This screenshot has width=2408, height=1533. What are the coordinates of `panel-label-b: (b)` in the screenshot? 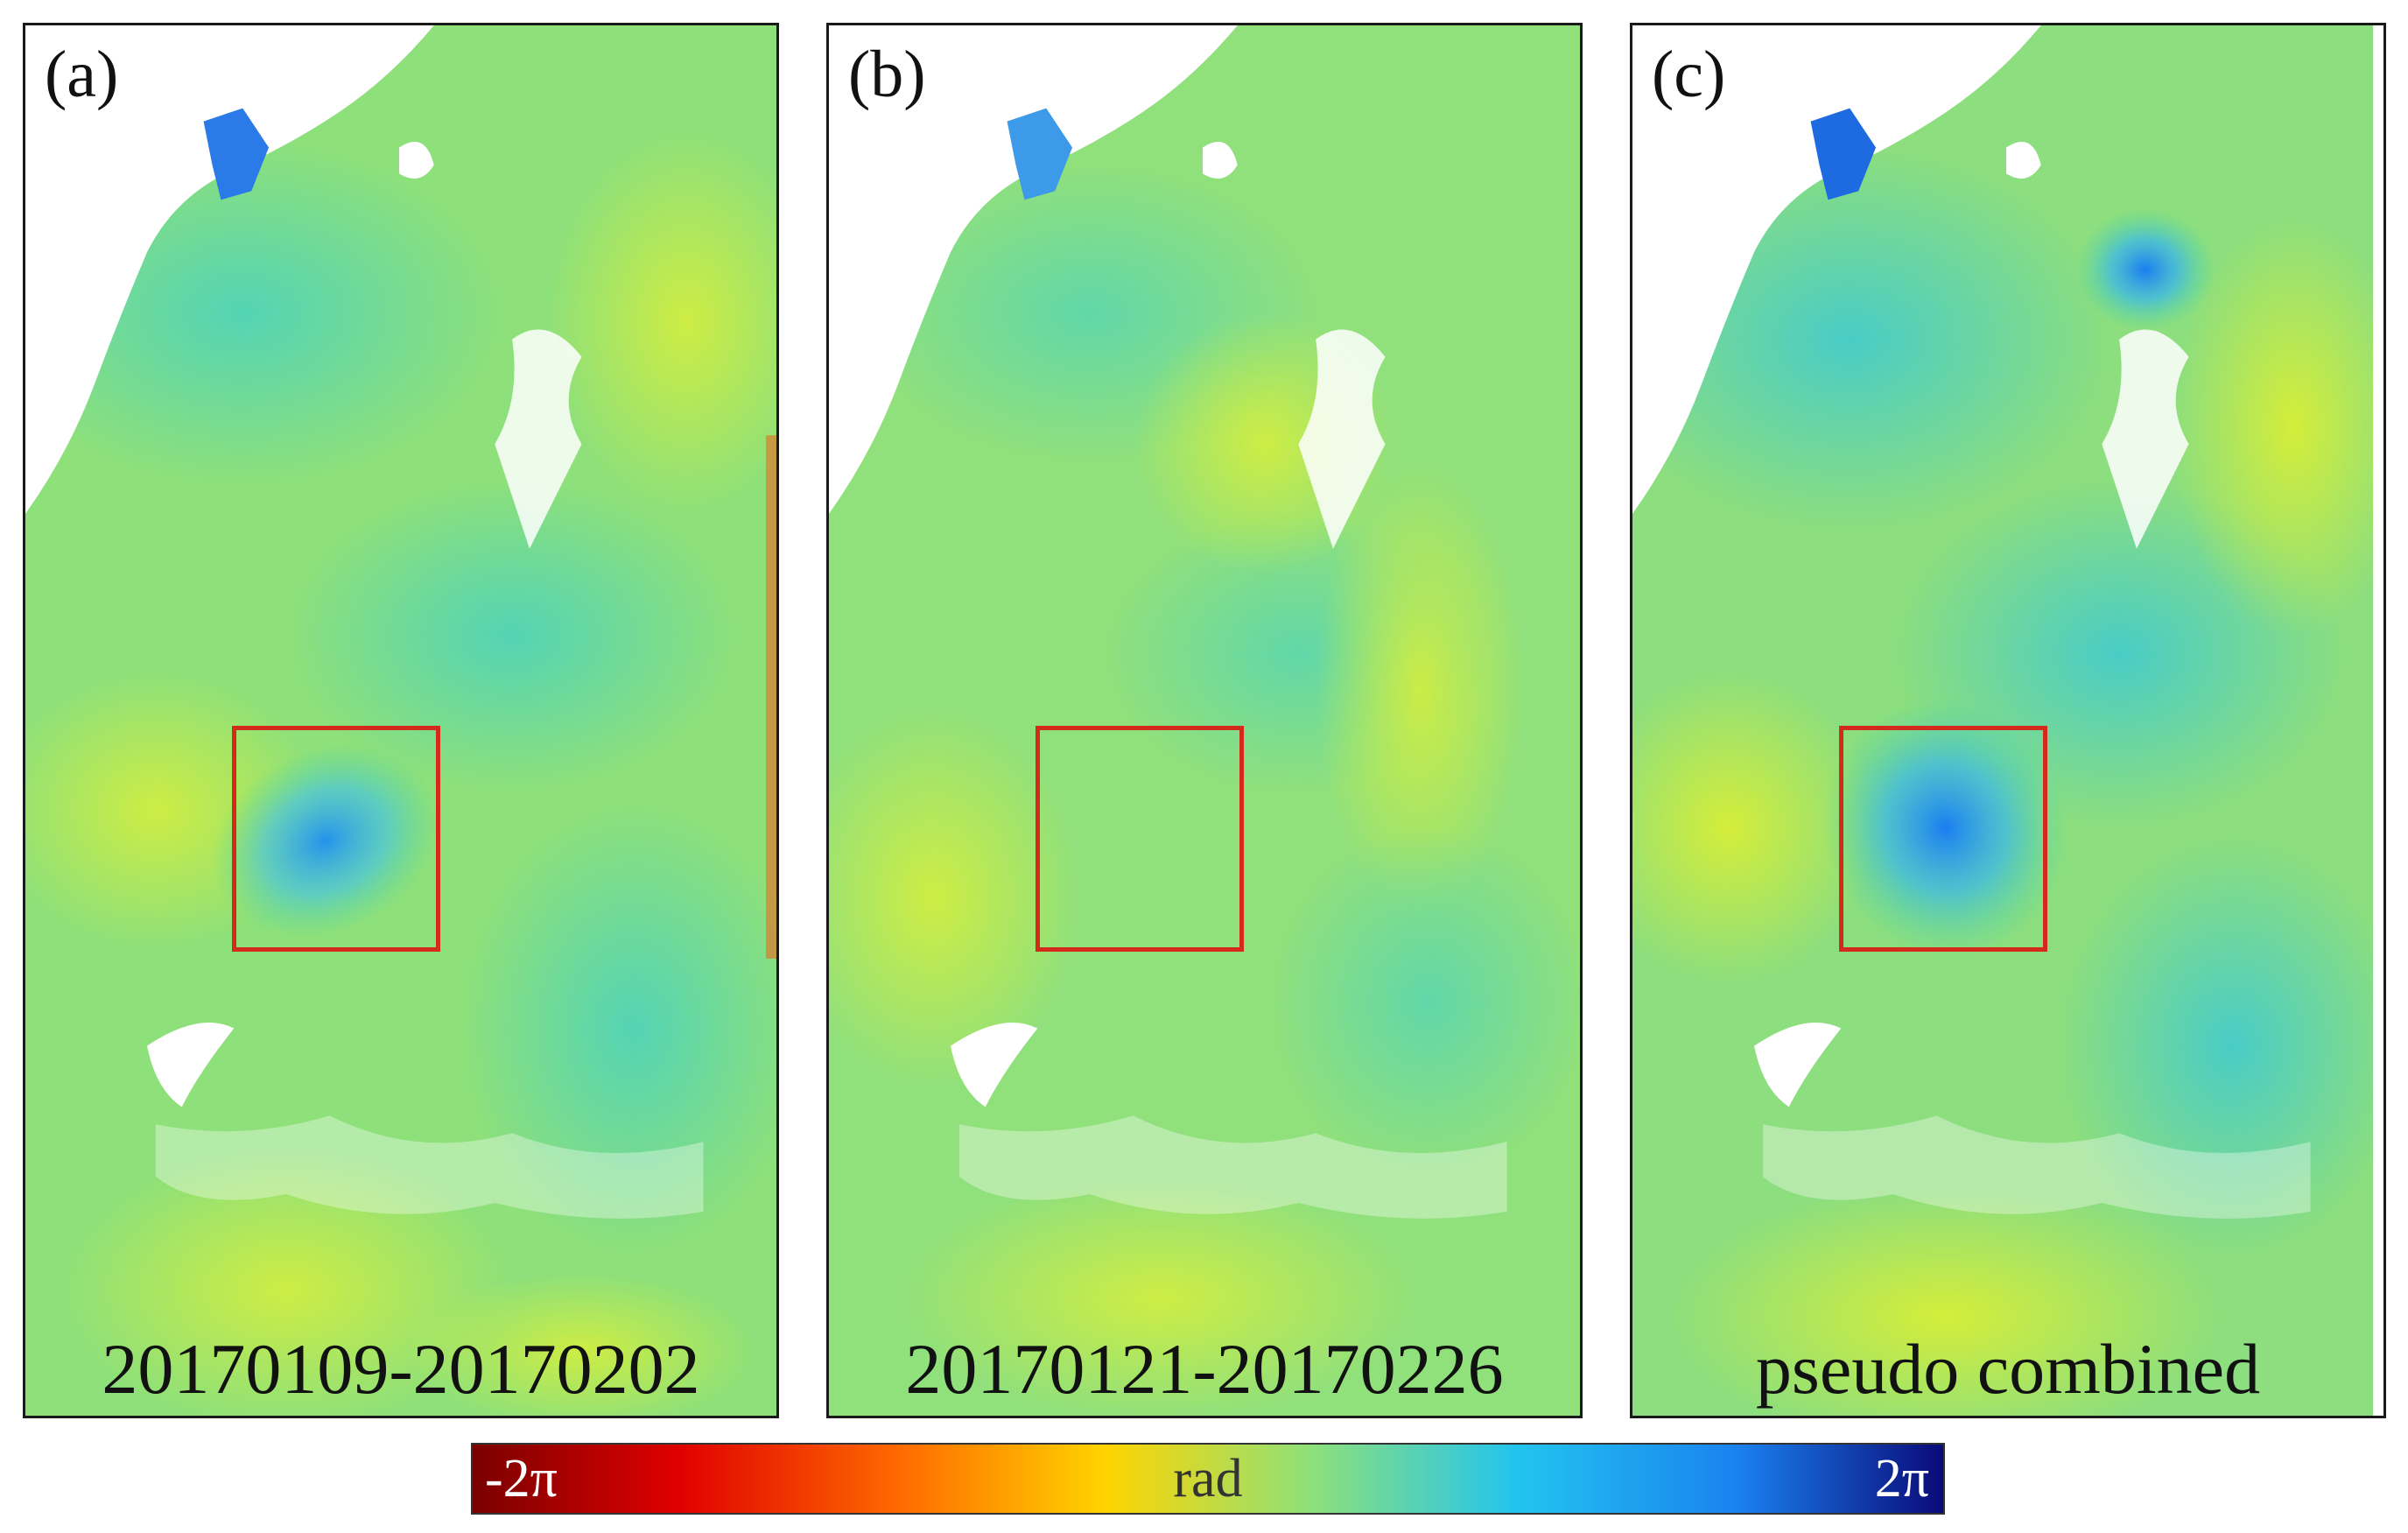 It's located at (887, 74).